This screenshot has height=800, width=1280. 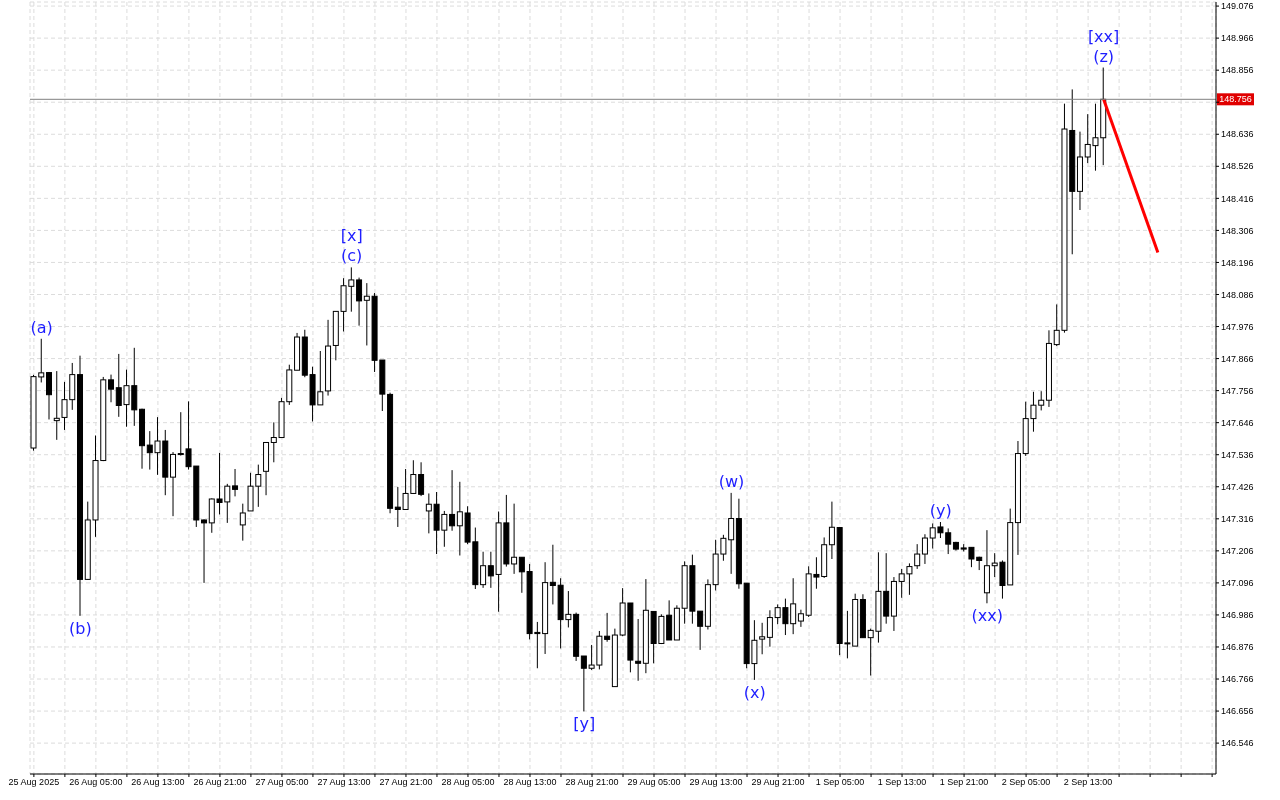 I want to click on annotation: (y), so click(x=940, y=511).